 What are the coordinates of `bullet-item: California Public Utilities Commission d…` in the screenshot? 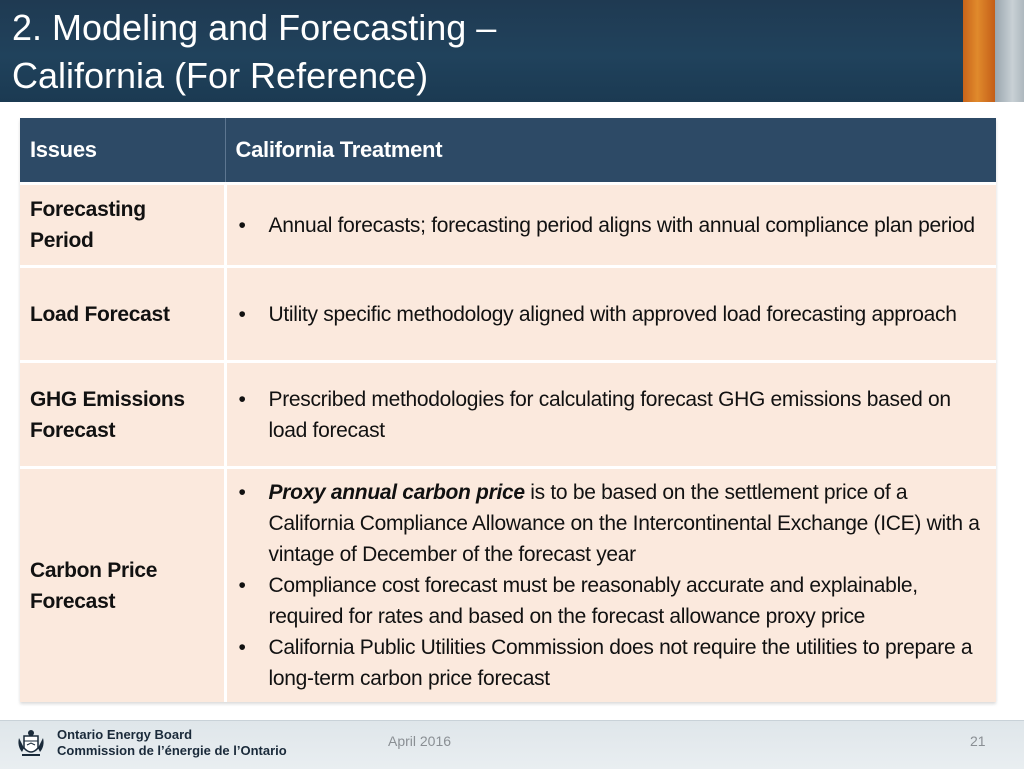 It's located at (615, 663).